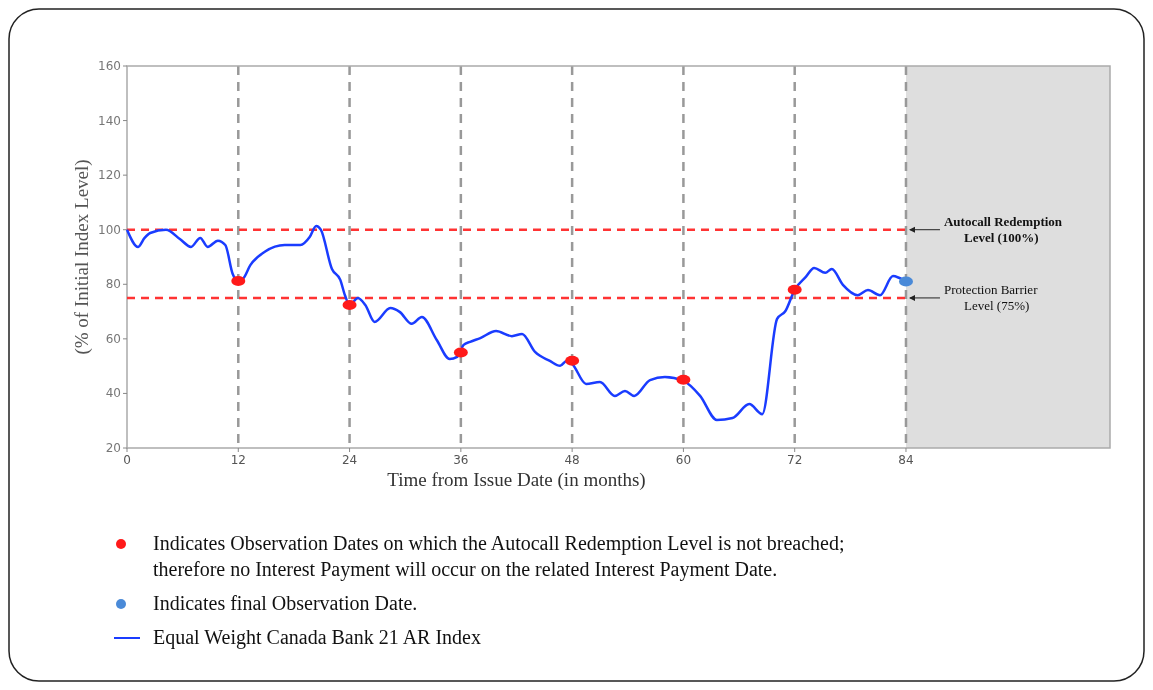 This screenshot has height=690, width=1153. Describe the element at coordinates (572, 460) in the screenshot. I see `x-tick-label: 48` at that location.